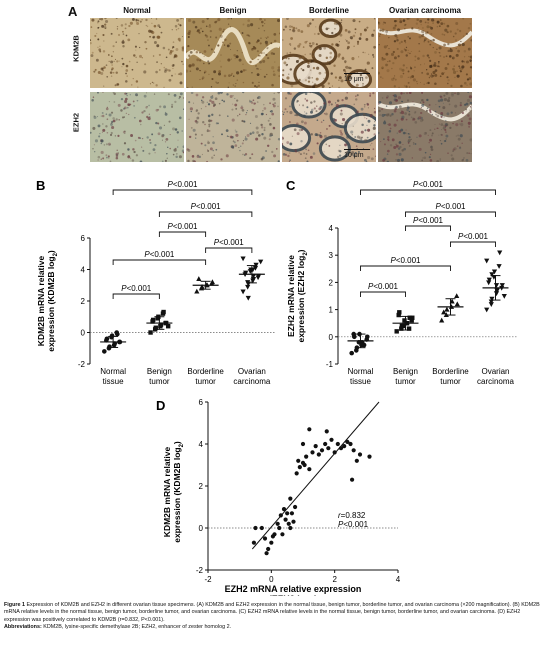 The width and height of the screenshot is (546, 651). Describe the element at coordinates (361, 371) in the screenshot. I see `c-x-tick-label: Normal` at that location.